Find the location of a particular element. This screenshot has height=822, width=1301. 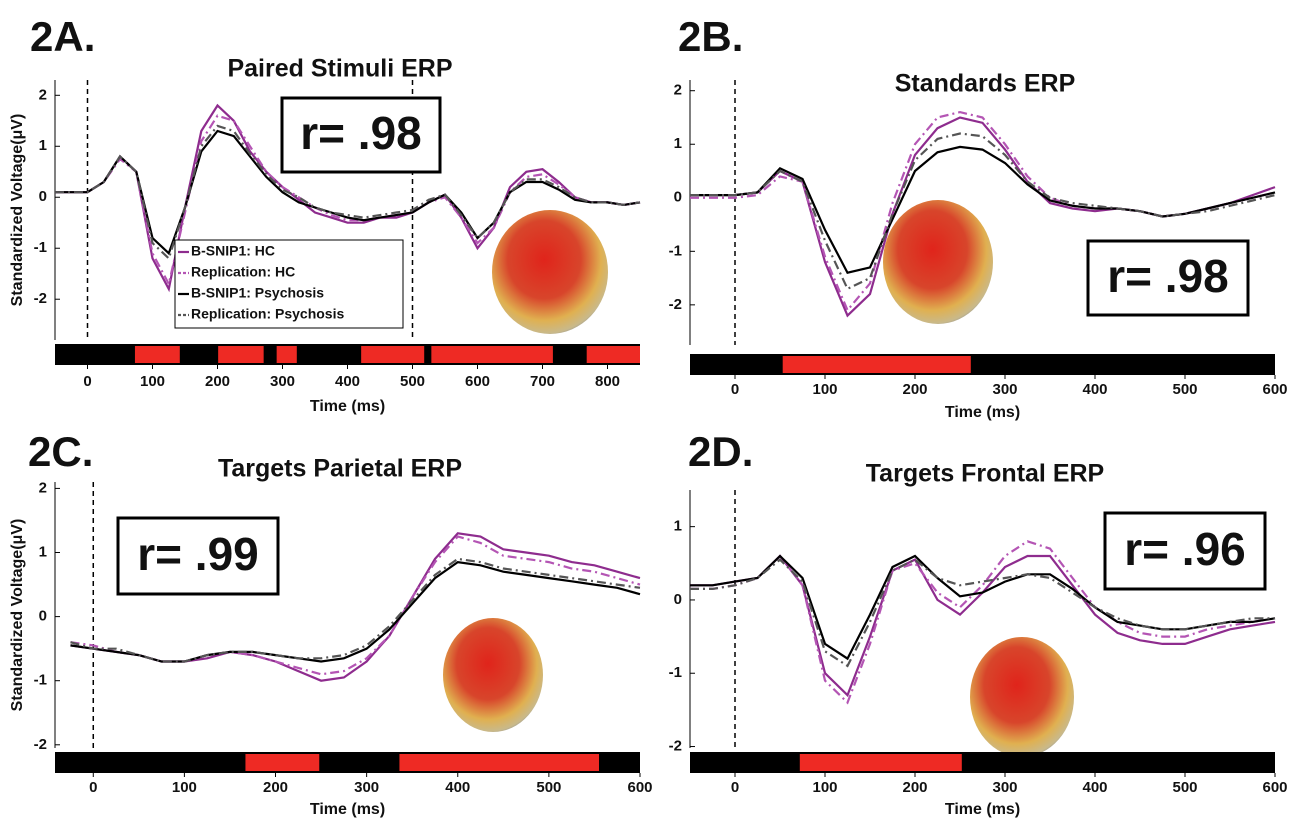

annotation: r= .96 is located at coordinates (1185, 549).